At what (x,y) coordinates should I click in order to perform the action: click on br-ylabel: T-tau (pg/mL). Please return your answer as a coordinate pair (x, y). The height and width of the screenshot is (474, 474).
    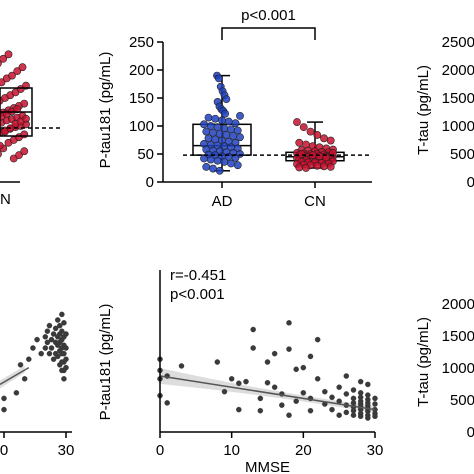
    Looking at the image, I should click on (423, 362).